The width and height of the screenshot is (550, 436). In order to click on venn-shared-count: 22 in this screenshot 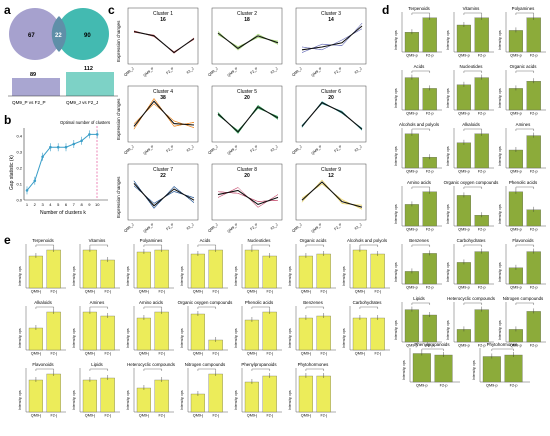, I will do `click(58, 36)`.